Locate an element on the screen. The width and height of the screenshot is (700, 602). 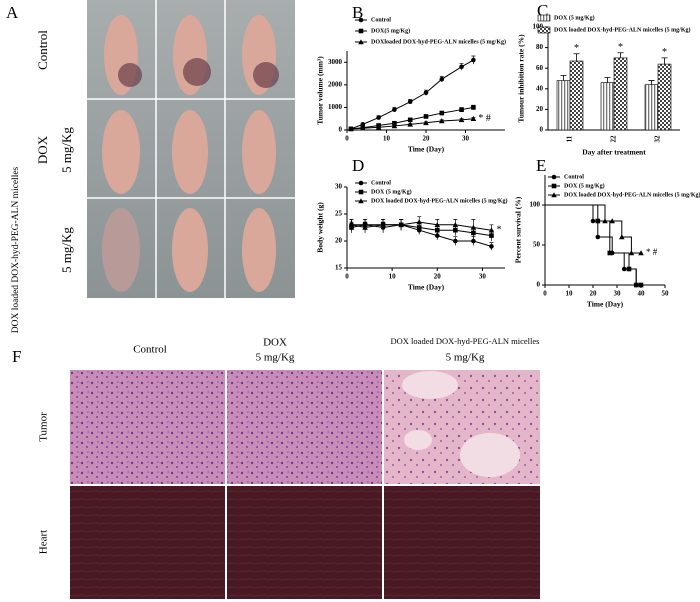
y-tick-label: 1000 is located at coordinates (335, 107).